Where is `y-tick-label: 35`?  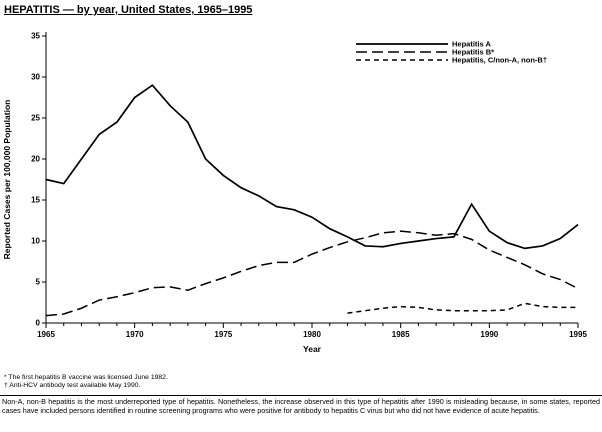
y-tick-label: 35 is located at coordinates (35, 36).